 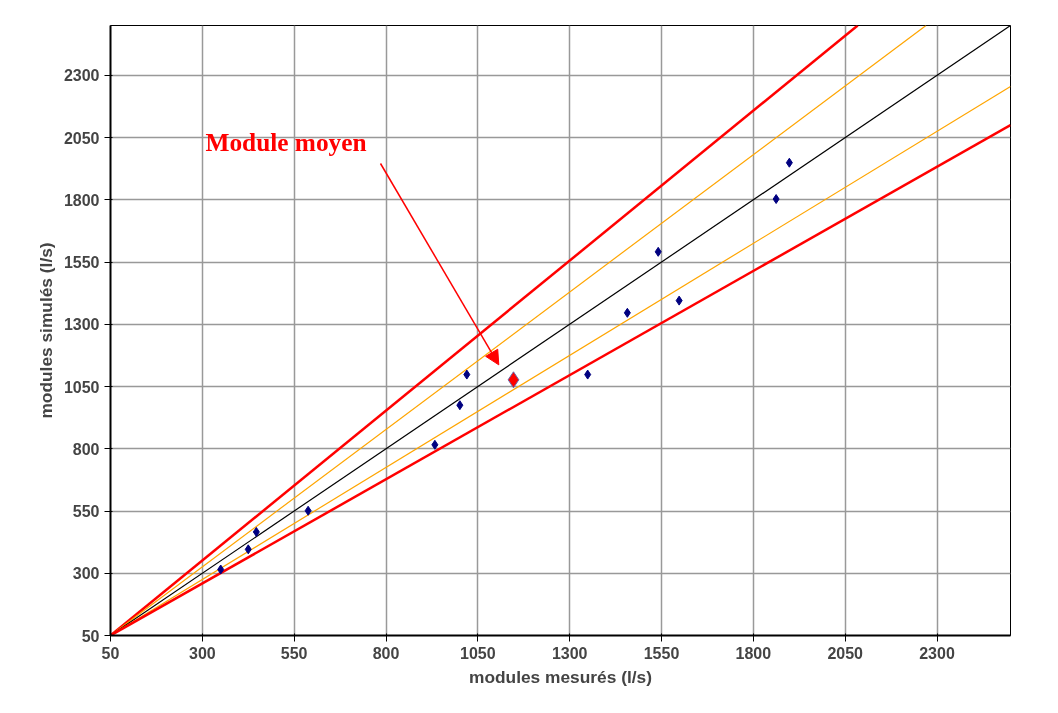 What do you see at coordinates (569, 653) in the screenshot?
I see `x-tick-label: 1300` at bounding box center [569, 653].